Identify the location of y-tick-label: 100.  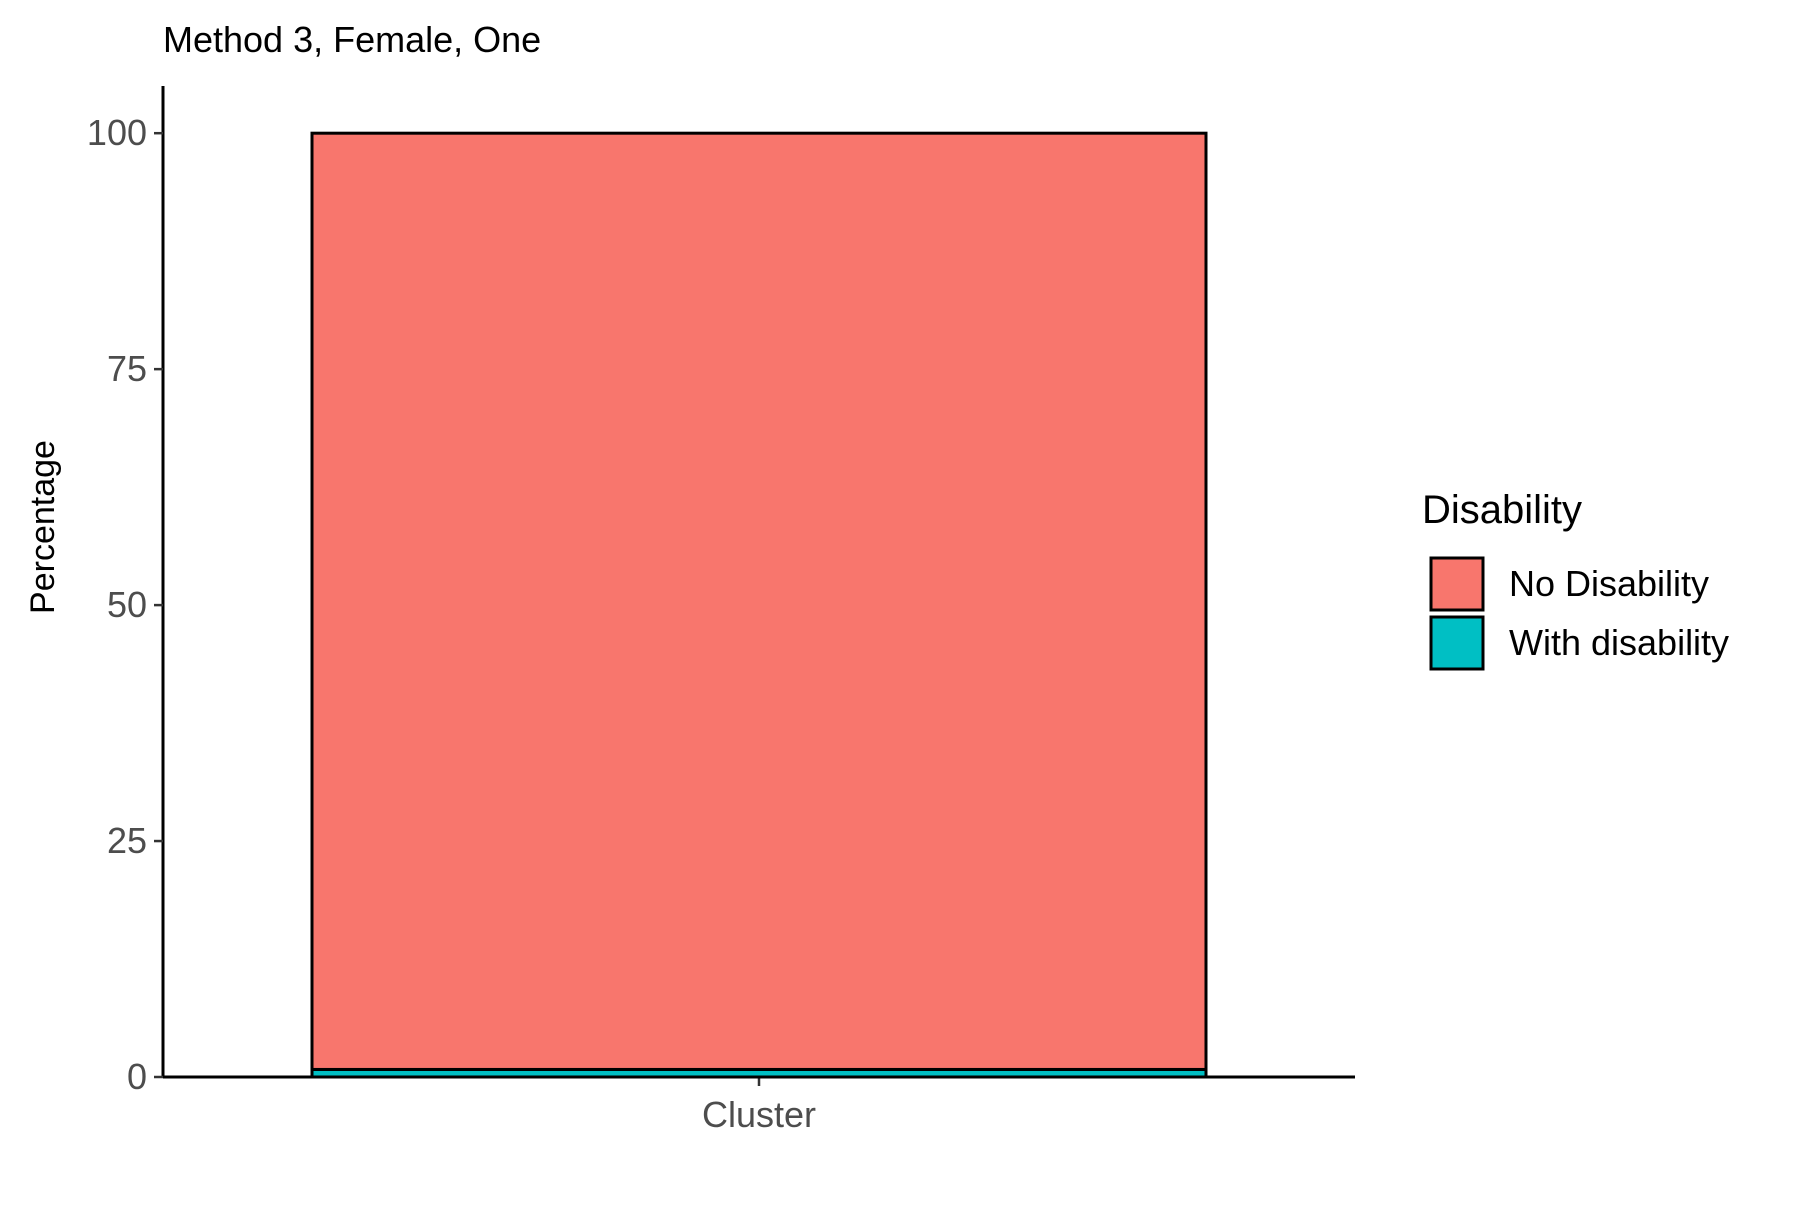
(117, 132).